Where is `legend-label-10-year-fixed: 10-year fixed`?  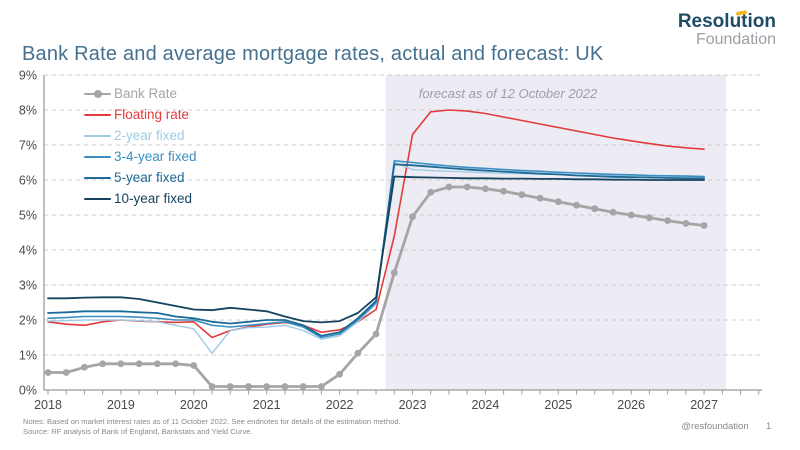 legend-label-10-year-fixed: 10-year fixed is located at coordinates (153, 198).